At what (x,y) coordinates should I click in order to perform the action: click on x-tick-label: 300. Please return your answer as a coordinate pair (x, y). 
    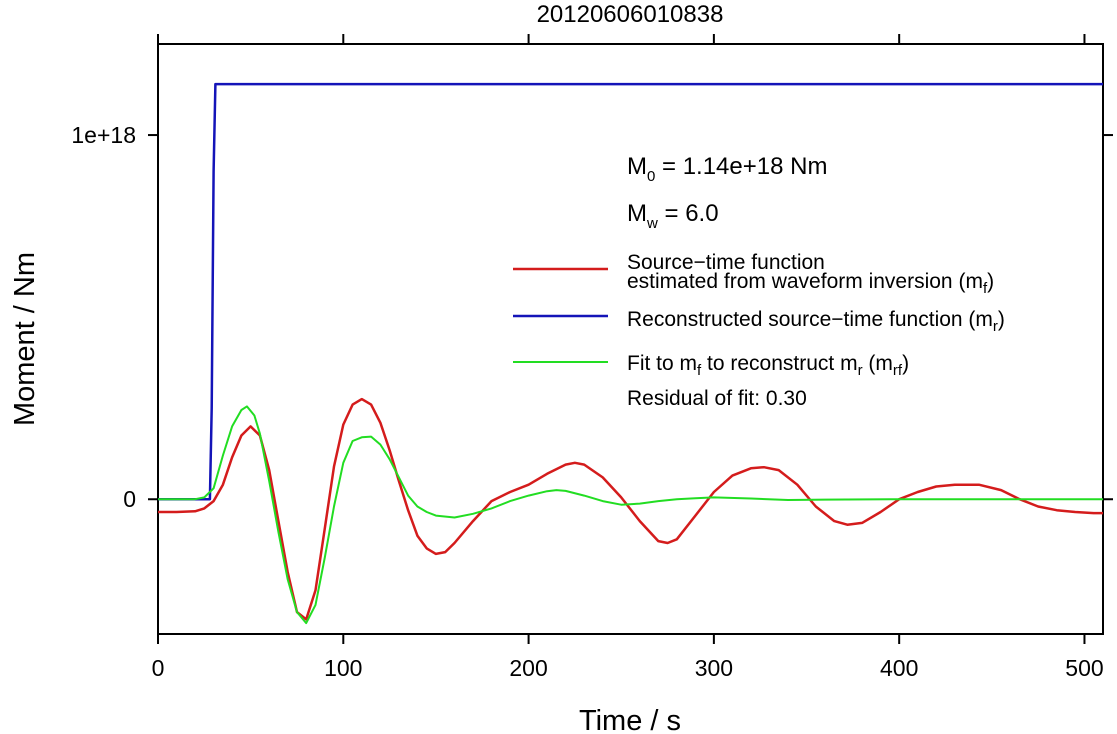
    Looking at the image, I should click on (714, 668).